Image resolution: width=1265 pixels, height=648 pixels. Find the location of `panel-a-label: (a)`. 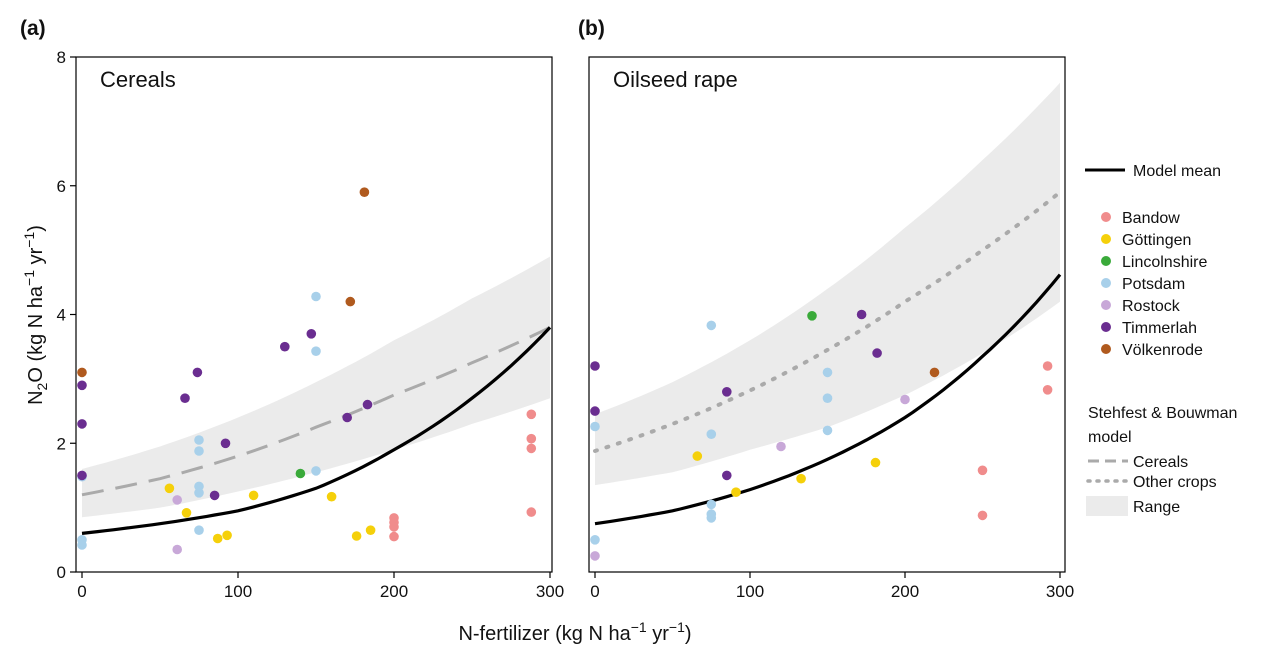

panel-a-label: (a) is located at coordinates (33, 28).